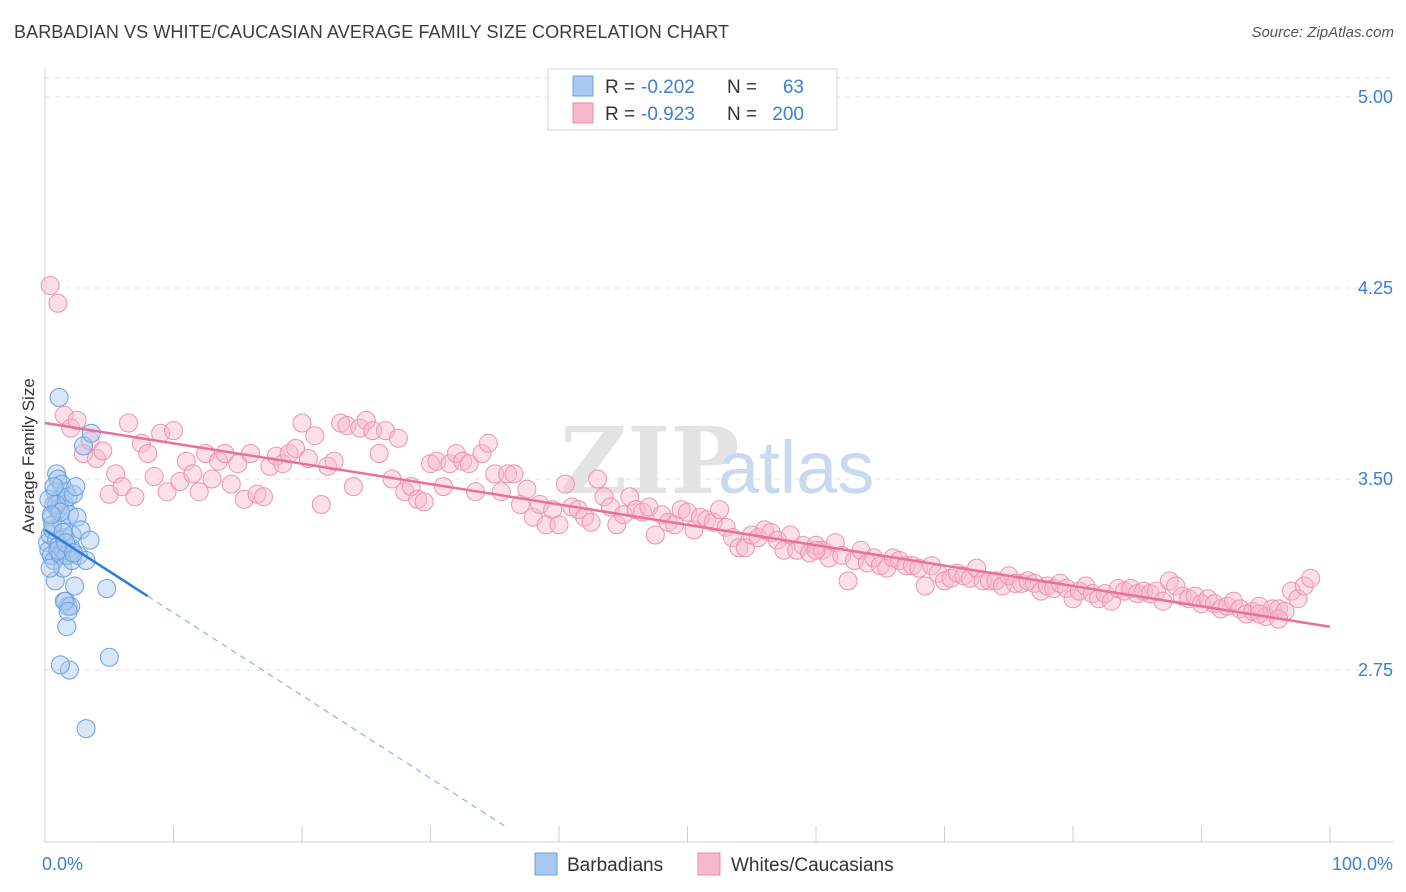 The image size is (1406, 892). What do you see at coordinates (1375, 670) in the screenshot?
I see `y-tick-label-3: 2.75` at bounding box center [1375, 670].